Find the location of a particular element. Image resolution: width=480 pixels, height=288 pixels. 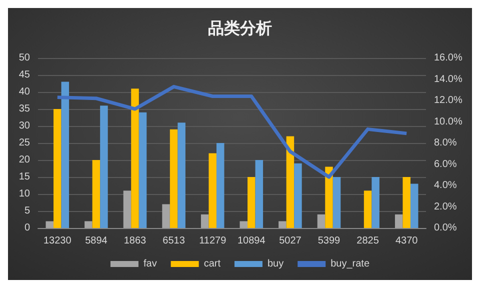

y2-tick-label: 12.0% is located at coordinates (448, 100).